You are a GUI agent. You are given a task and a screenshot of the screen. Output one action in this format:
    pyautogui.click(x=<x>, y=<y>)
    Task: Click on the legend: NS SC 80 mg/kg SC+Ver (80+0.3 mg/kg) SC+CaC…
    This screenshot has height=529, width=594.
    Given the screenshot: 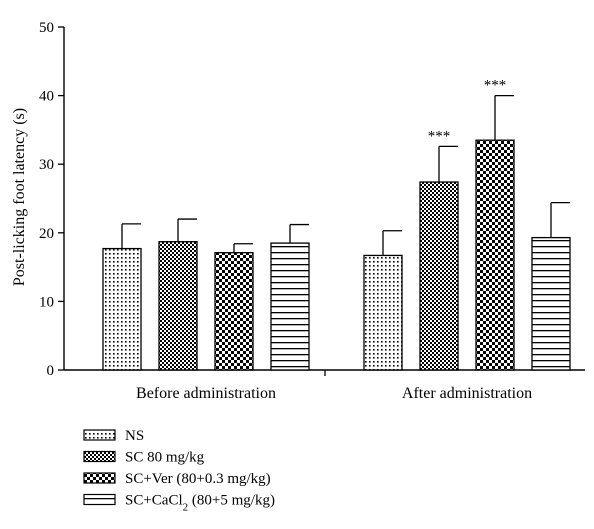 What is the action you would take?
    pyautogui.click(x=179, y=471)
    